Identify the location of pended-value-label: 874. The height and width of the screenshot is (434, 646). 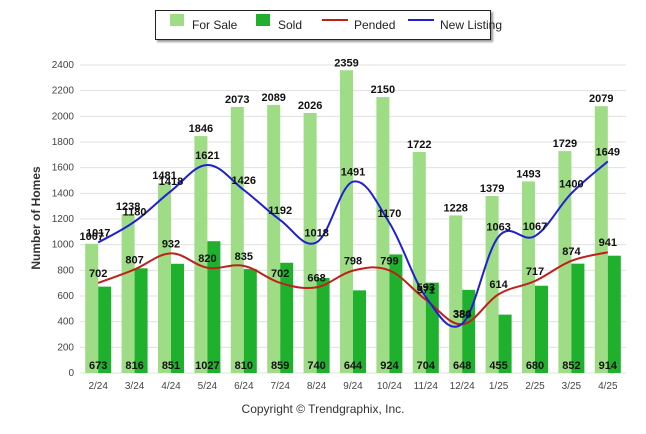
(571, 252).